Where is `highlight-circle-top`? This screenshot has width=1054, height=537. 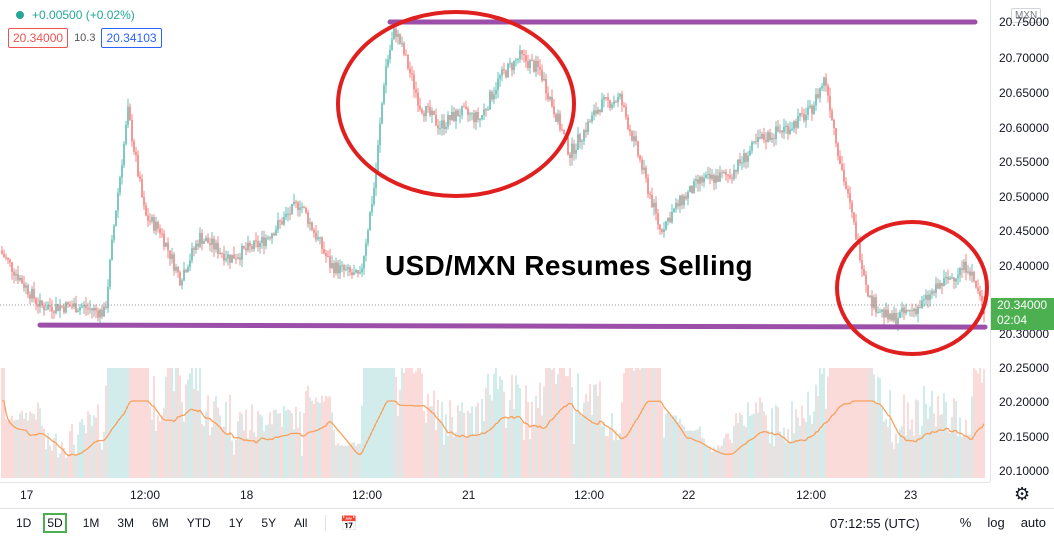
highlight-circle-top is located at coordinates (456, 104).